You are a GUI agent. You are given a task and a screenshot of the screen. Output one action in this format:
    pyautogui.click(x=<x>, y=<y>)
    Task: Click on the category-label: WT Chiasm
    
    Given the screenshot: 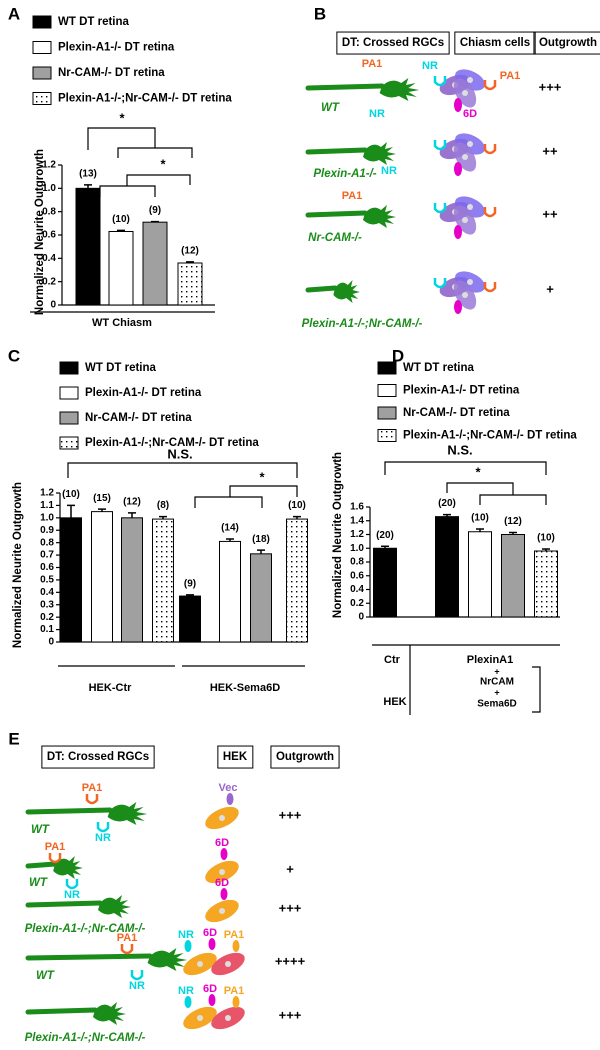 What is the action you would take?
    pyautogui.click(x=122, y=323)
    